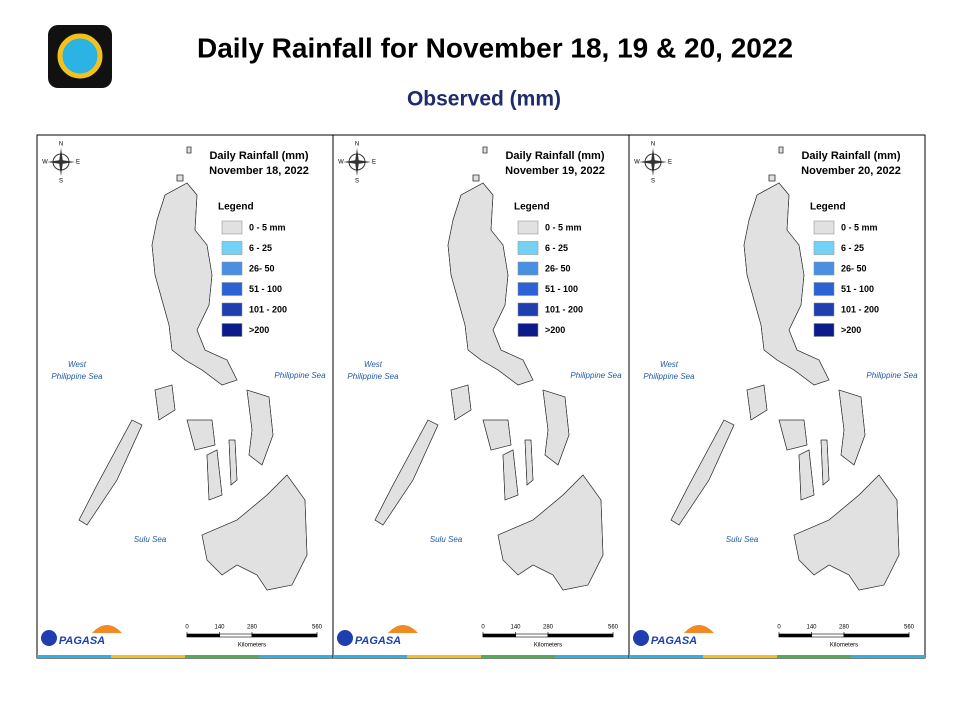 Image resolution: width=960 pixels, height=725 pixels. Describe the element at coordinates (484, 99) in the screenshot. I see `slide-subtitle: Observed (mm)` at that location.